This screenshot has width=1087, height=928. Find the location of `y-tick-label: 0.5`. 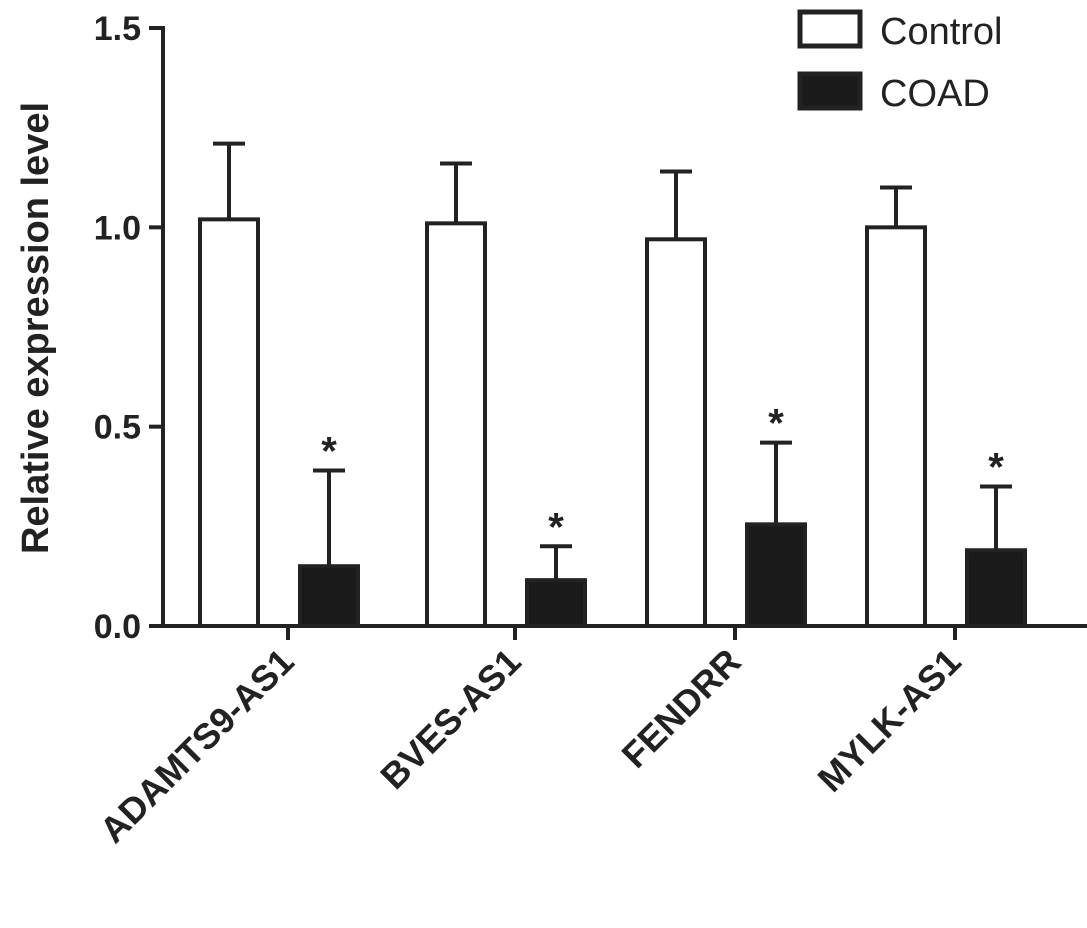

y-tick-label: 0.5 is located at coordinates (117, 428).